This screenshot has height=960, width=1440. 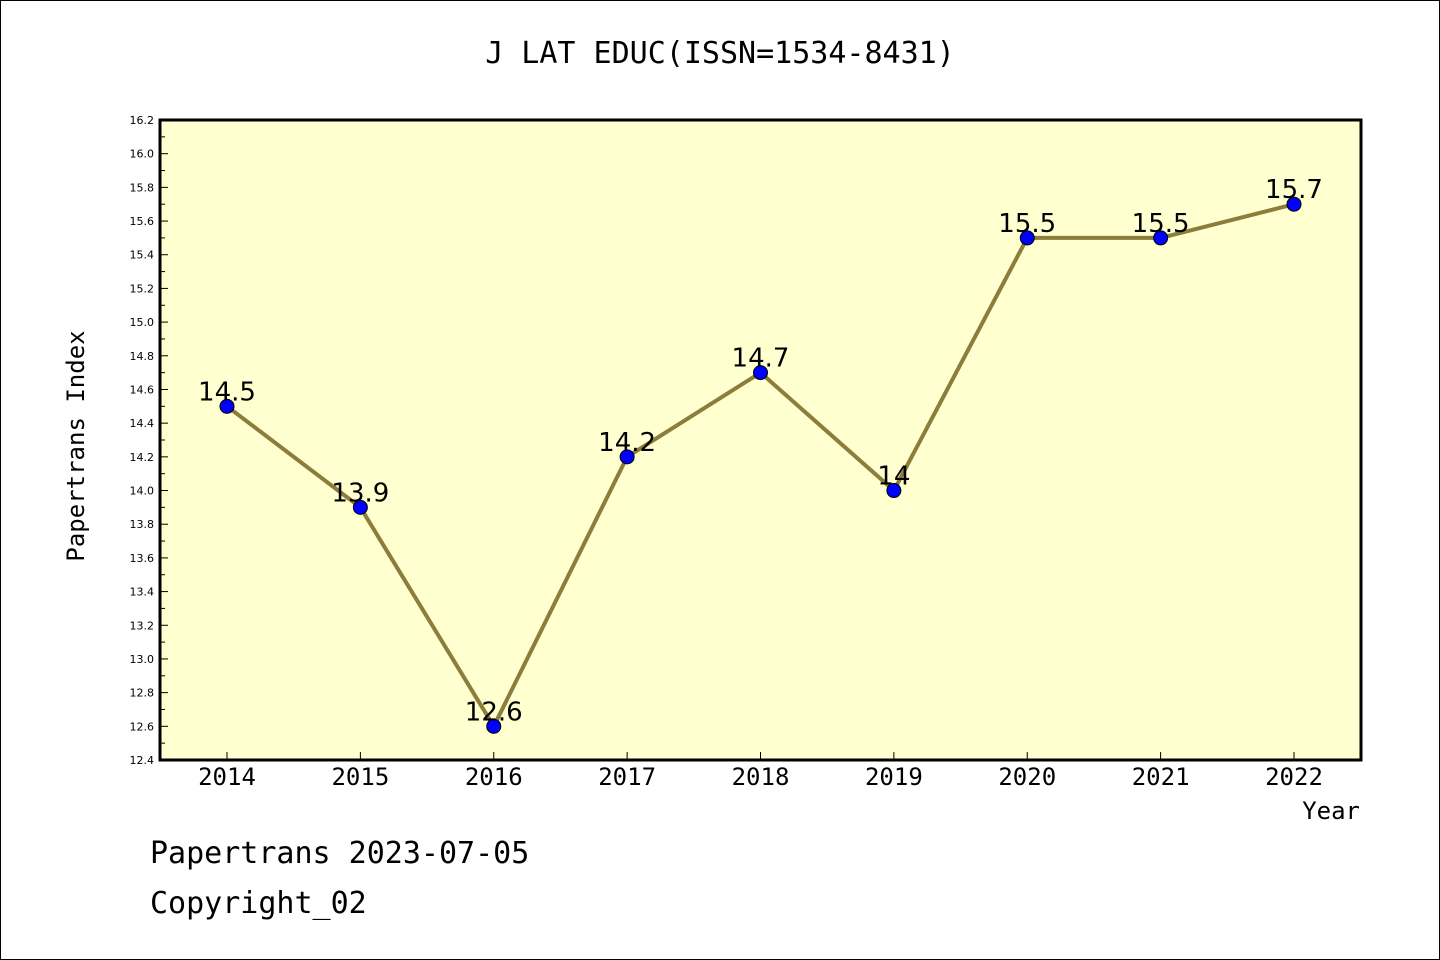 What do you see at coordinates (76, 445) in the screenshot?
I see `y-axis-label: Papertrans Index` at bounding box center [76, 445].